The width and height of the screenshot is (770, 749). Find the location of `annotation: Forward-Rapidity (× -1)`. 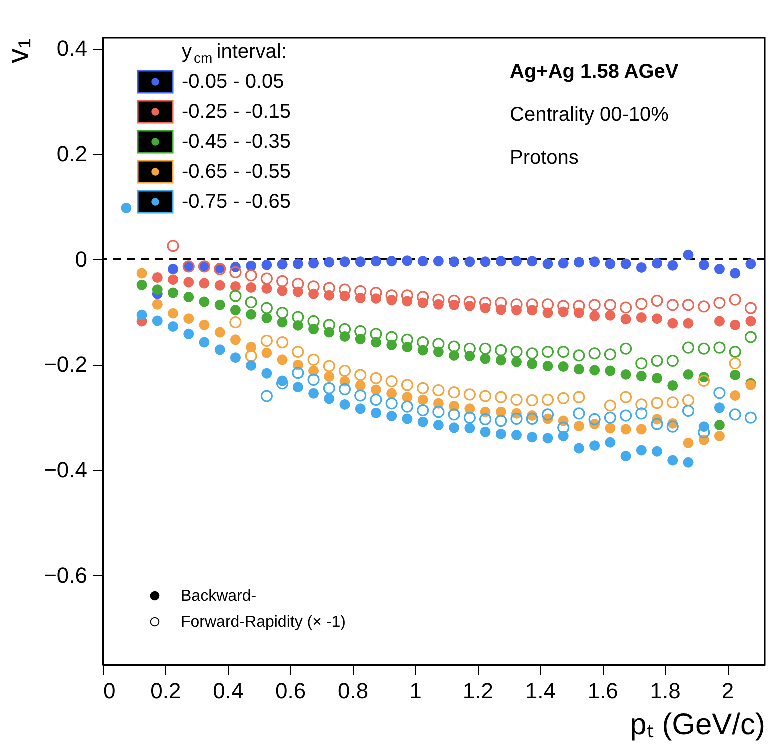

annotation: Forward-Rapidity (× -1) is located at coordinates (263, 622).